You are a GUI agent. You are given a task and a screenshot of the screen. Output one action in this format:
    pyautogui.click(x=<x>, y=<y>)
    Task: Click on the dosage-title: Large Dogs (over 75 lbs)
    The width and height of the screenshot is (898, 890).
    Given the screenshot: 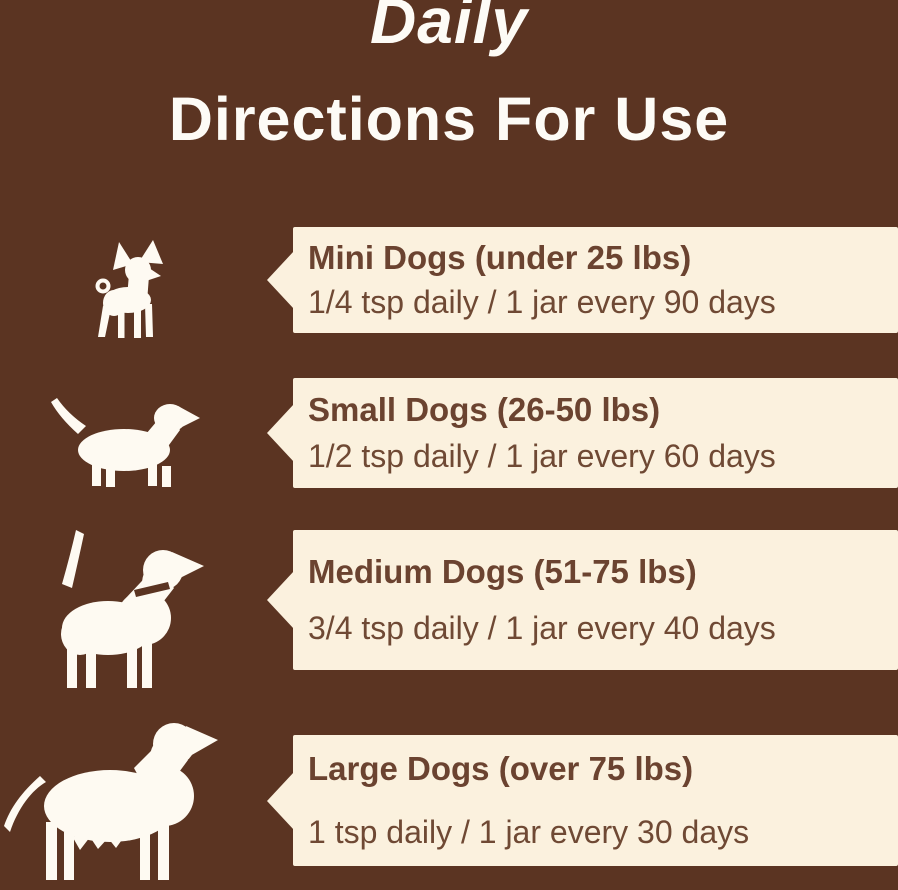 What is the action you would take?
    pyautogui.click(x=501, y=769)
    